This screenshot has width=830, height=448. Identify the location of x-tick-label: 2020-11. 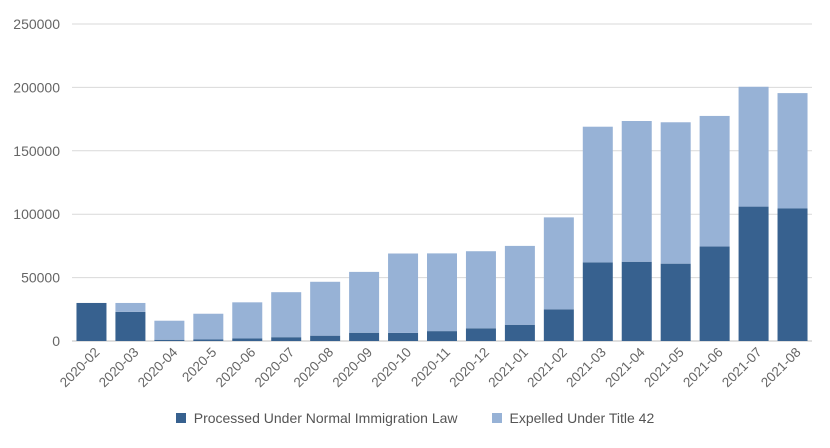
(430, 367).